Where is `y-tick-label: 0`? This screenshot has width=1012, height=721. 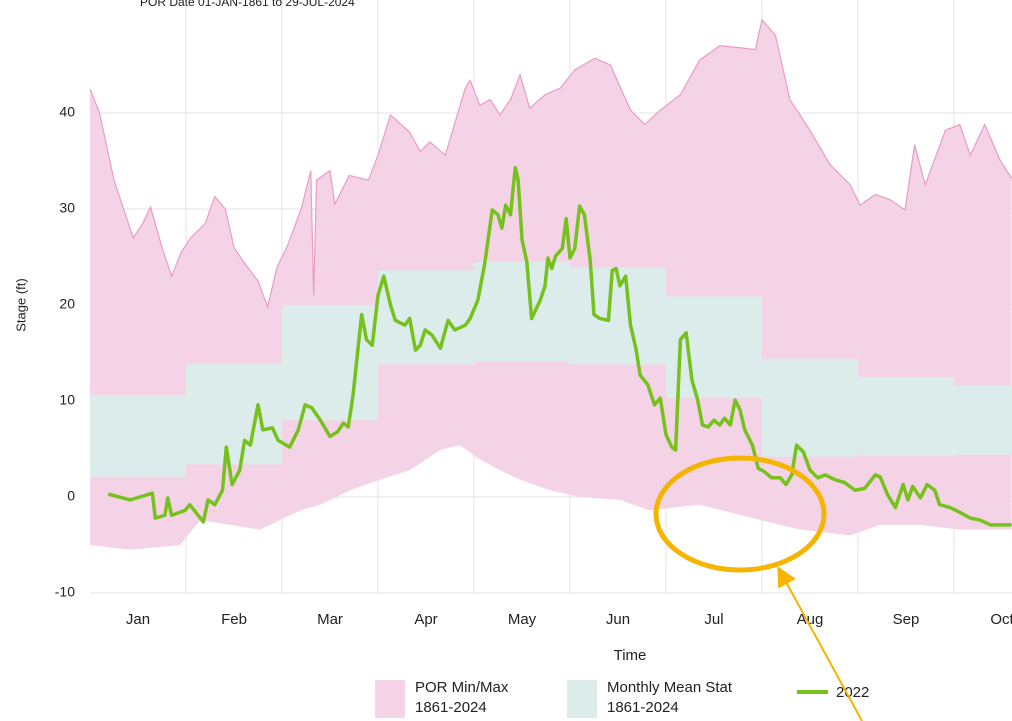 y-tick-label: 0 is located at coordinates (71, 496).